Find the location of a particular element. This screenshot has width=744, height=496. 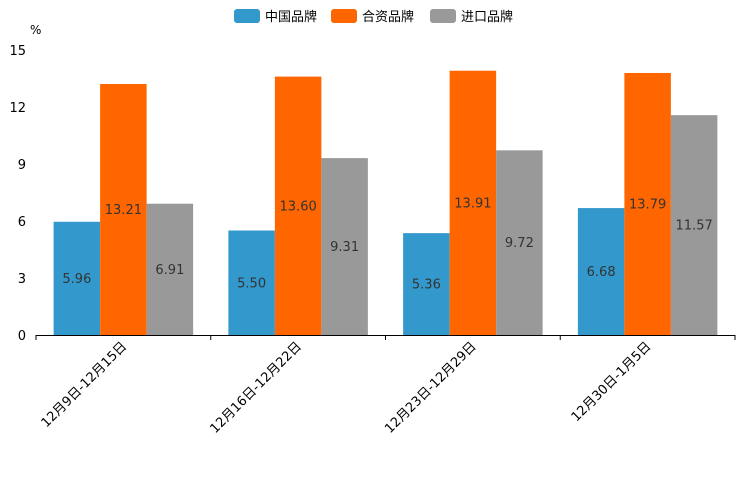

y-tick-label: 0 is located at coordinates (22, 336).